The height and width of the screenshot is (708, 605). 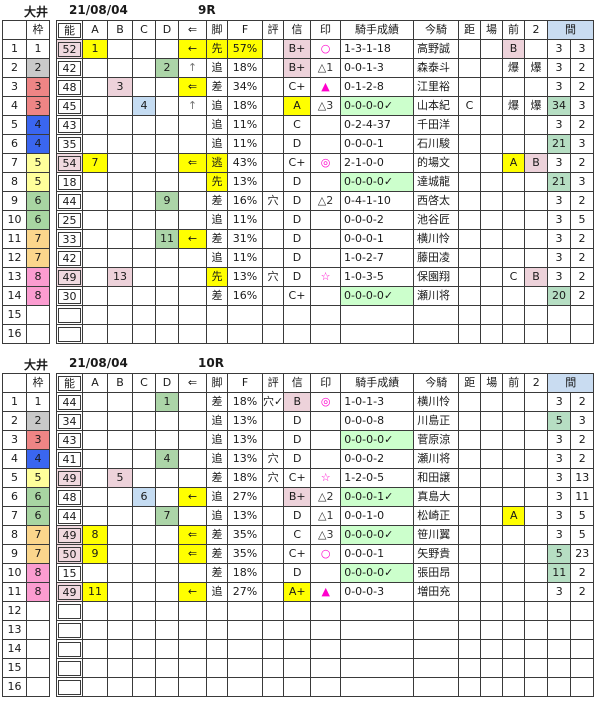 I want to click on cell-row-number: 6, so click(x=14, y=144).